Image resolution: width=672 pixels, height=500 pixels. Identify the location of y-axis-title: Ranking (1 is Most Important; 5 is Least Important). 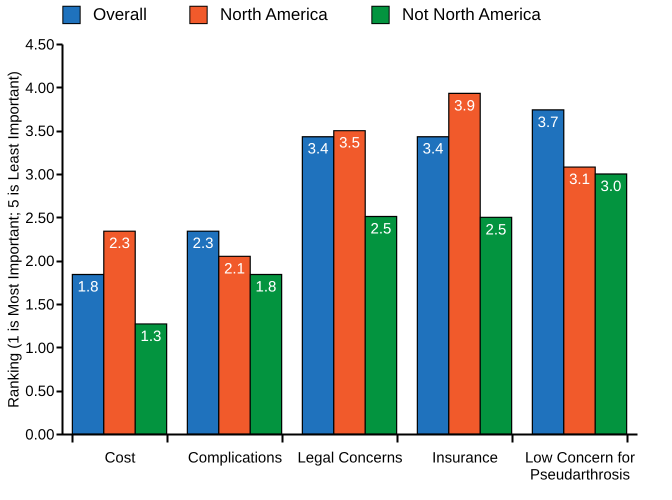
(13, 239).